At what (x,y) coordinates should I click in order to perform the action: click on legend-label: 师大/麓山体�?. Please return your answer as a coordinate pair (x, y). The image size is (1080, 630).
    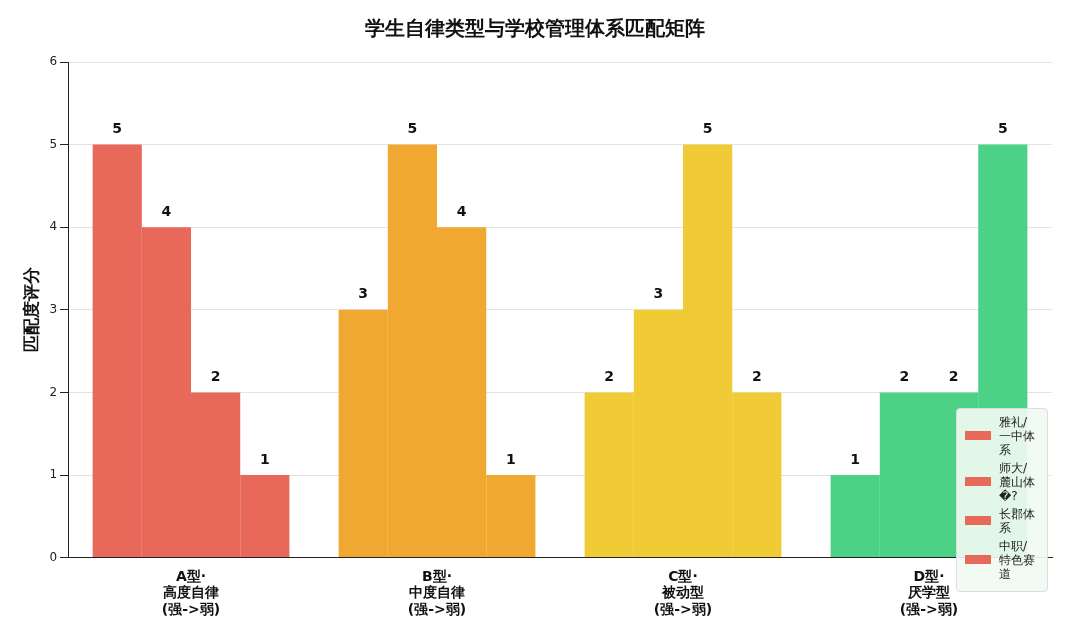
    Looking at the image, I should click on (1017, 481).